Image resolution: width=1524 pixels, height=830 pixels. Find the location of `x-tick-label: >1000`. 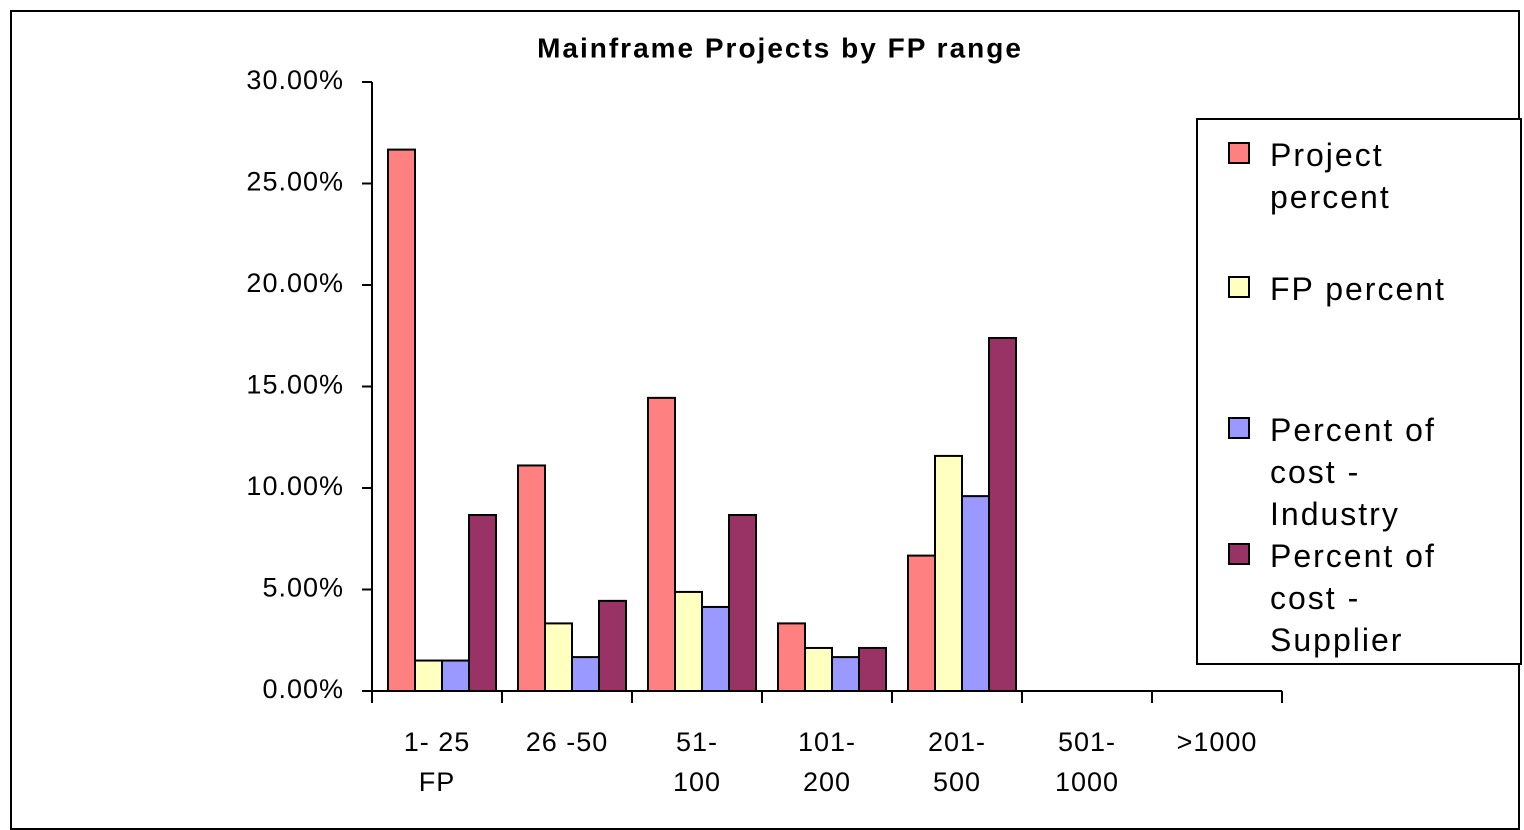

x-tick-label: >1000 is located at coordinates (1217, 742).